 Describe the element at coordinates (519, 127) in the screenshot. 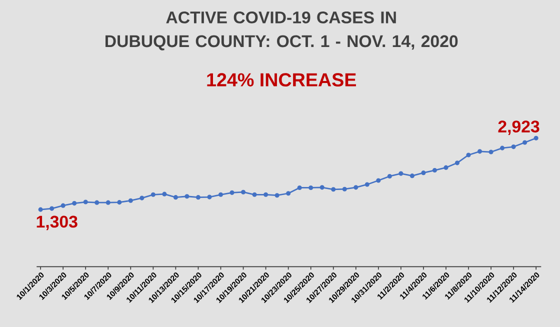

I see `data-label: 2,923` at that location.